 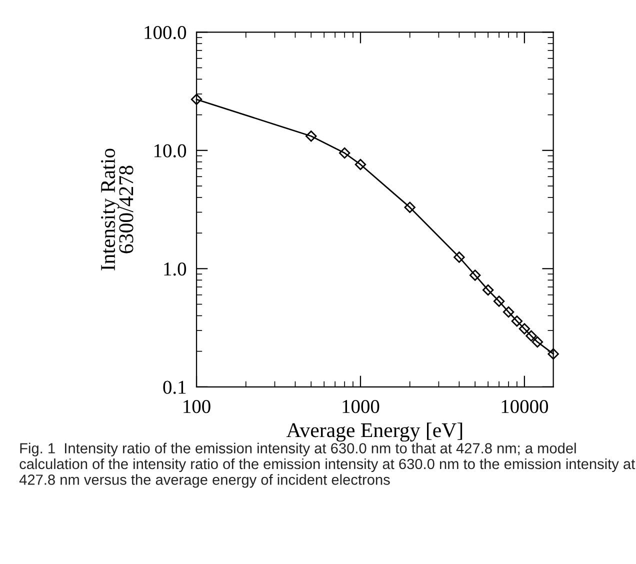 I want to click on y-tick-label: 10.0, so click(x=170, y=151).